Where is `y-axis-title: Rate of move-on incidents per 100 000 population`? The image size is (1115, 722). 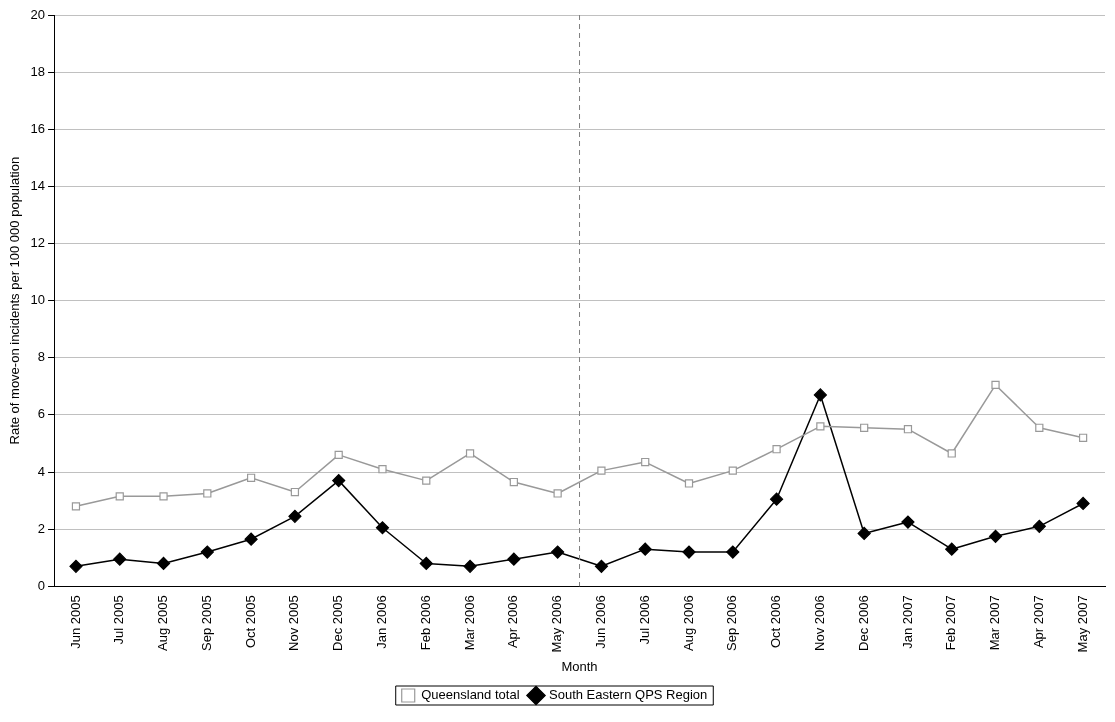 y-axis-title: Rate of move-on incidents per 100 000 population is located at coordinates (15, 300).